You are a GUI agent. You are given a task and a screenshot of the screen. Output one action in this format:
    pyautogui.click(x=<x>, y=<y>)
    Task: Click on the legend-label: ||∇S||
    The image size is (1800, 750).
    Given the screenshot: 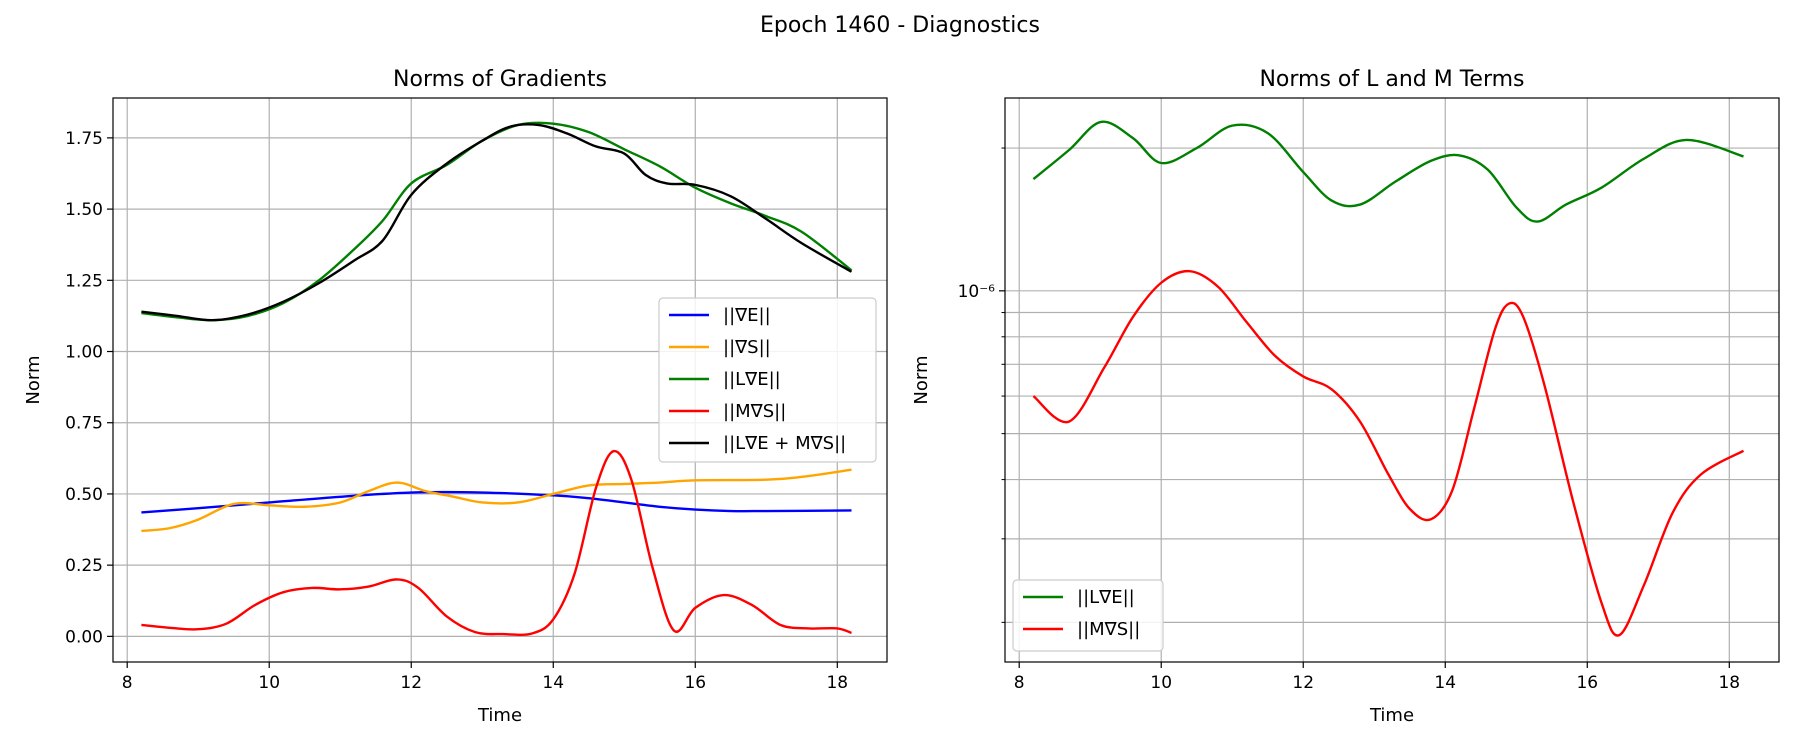 What is the action you would take?
    pyautogui.click(x=747, y=347)
    